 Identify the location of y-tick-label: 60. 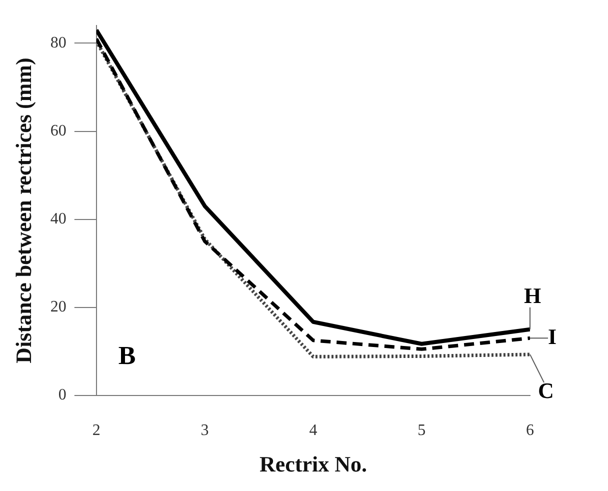
(58, 131).